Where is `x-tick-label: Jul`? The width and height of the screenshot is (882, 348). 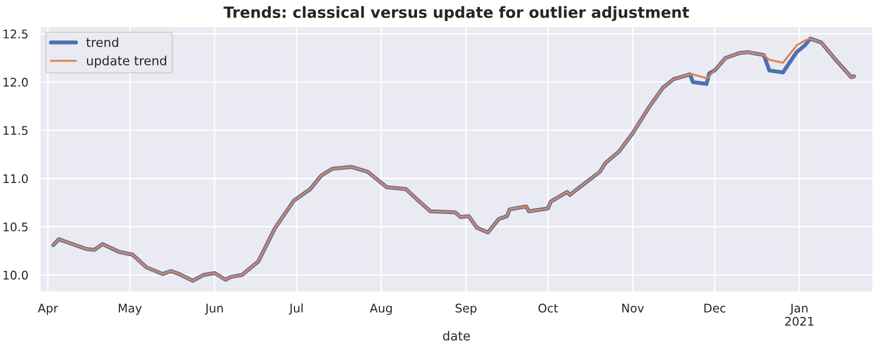
x-tick-label: Jul is located at coordinates (295, 309).